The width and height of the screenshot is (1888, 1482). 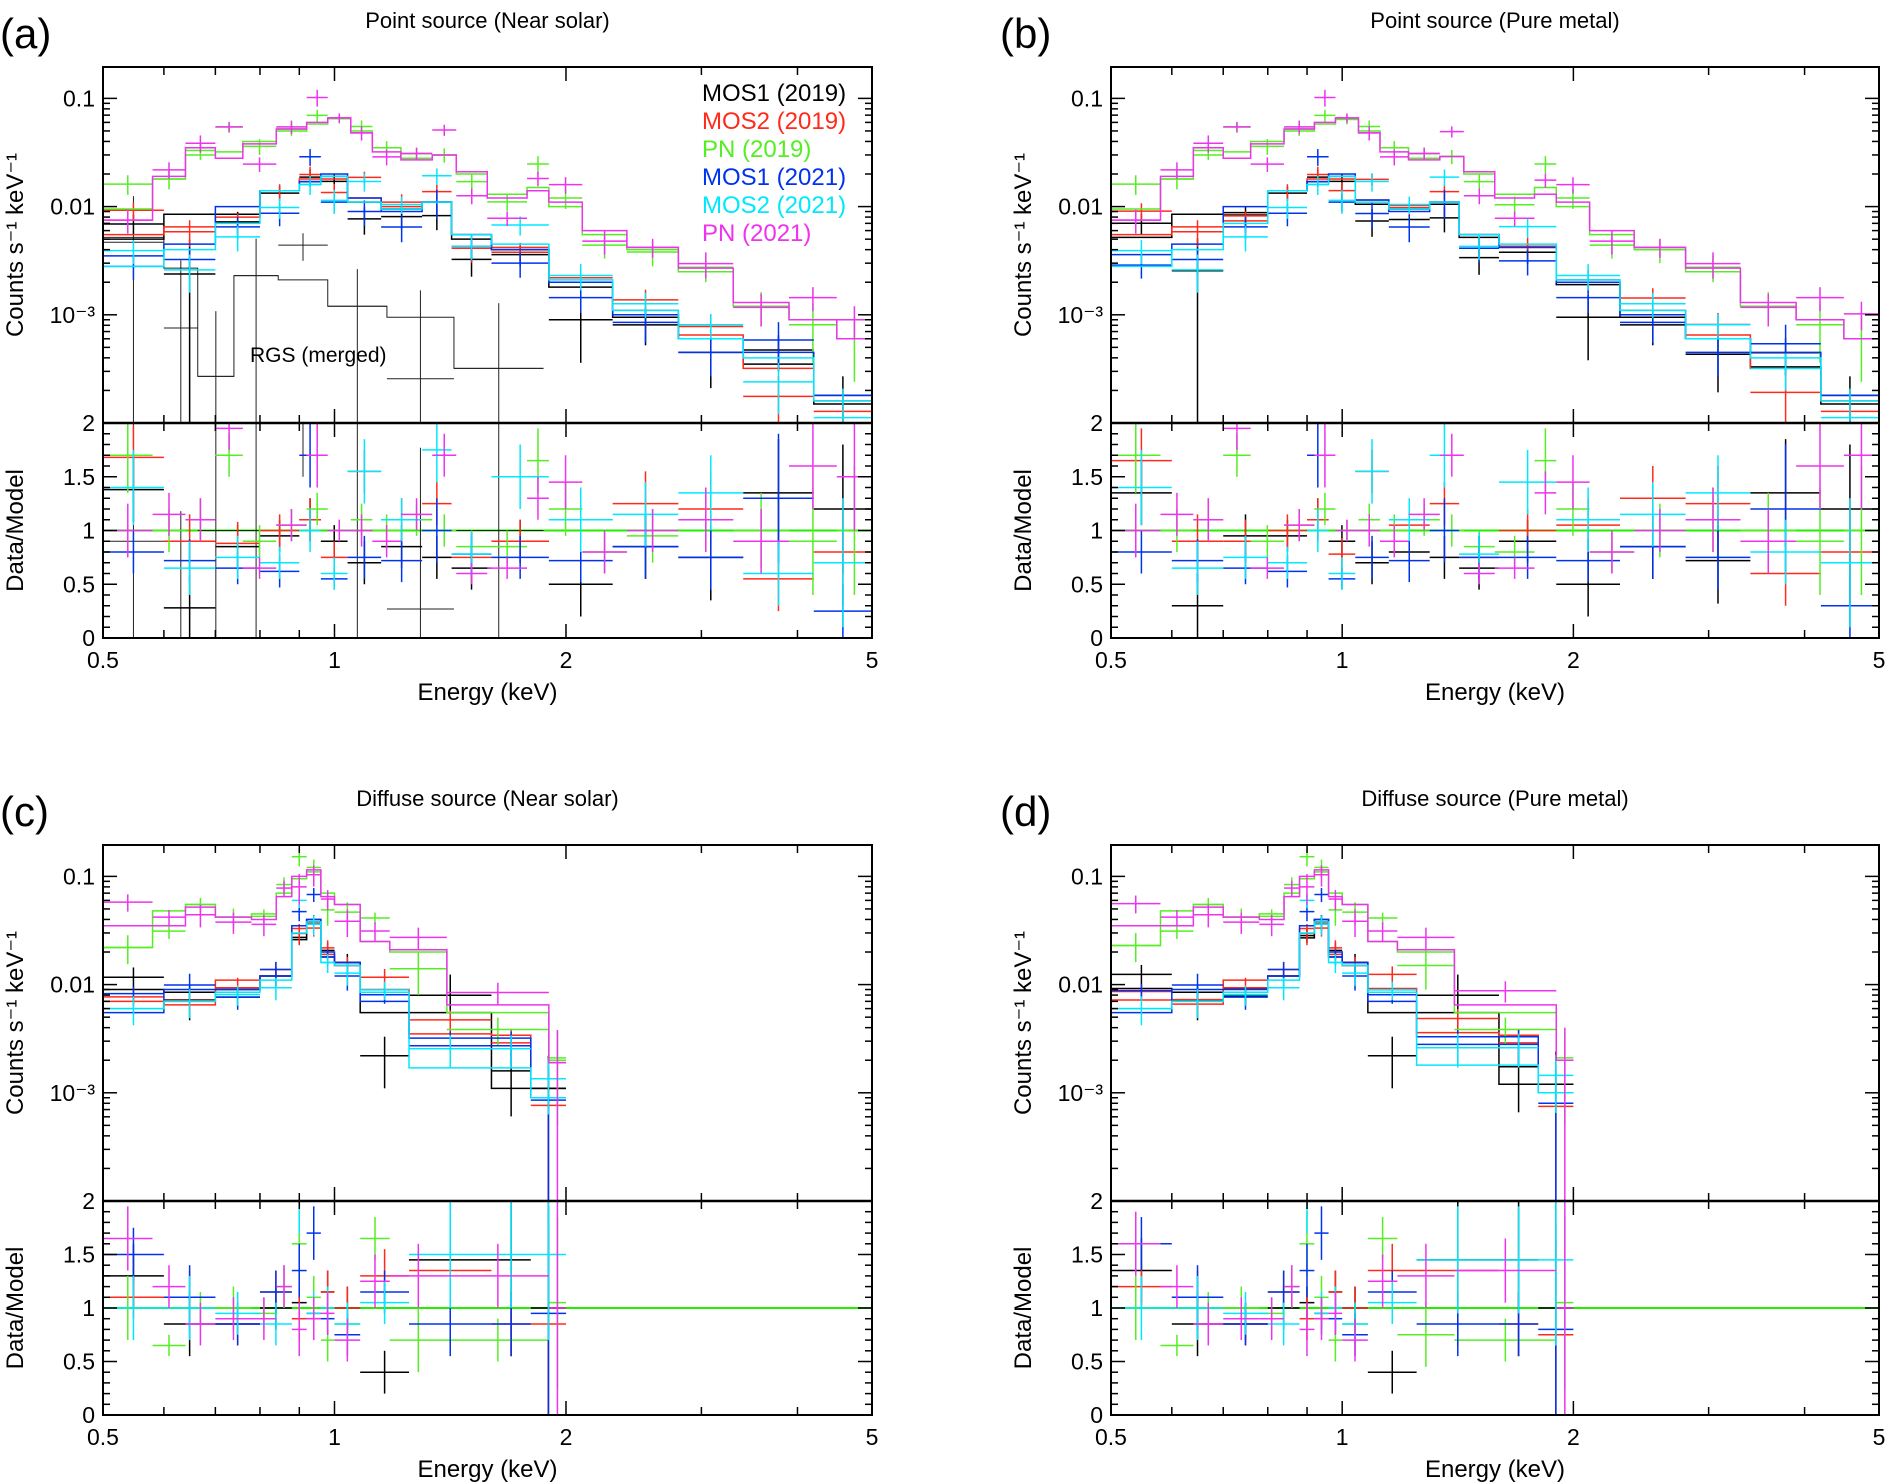 What do you see at coordinates (774, 177) in the screenshot?
I see `legend-item: MOS1 (2021)` at bounding box center [774, 177].